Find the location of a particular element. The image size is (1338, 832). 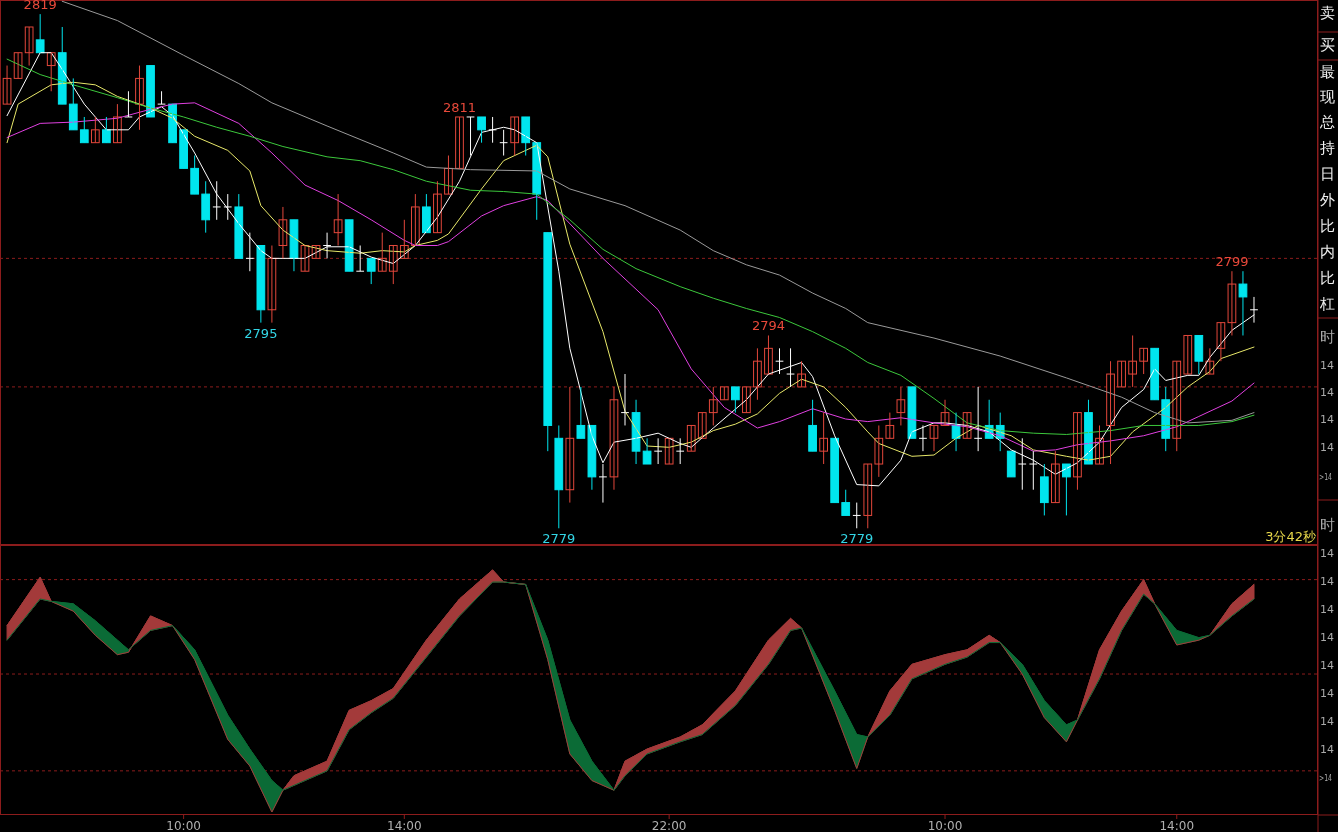

text: 外 is located at coordinates (1327, 200).